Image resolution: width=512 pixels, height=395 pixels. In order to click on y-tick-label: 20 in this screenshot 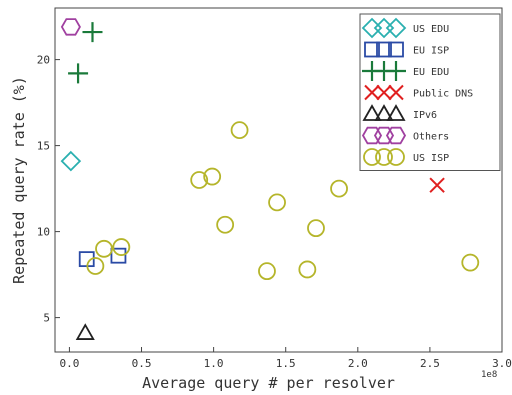, I will do `click(43, 60)`.